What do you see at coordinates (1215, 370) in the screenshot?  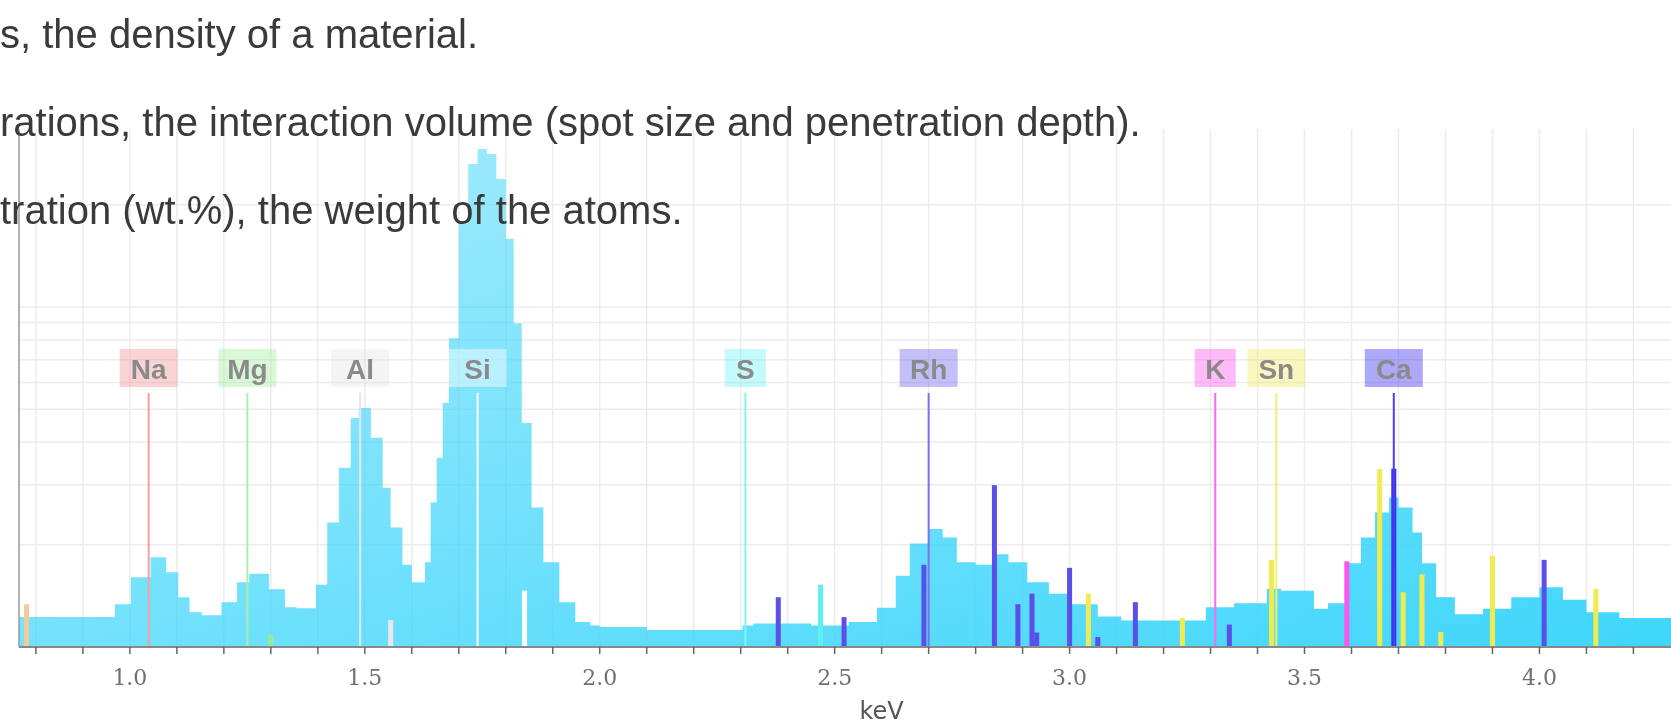 I see `ref-line-label: K` at bounding box center [1215, 370].